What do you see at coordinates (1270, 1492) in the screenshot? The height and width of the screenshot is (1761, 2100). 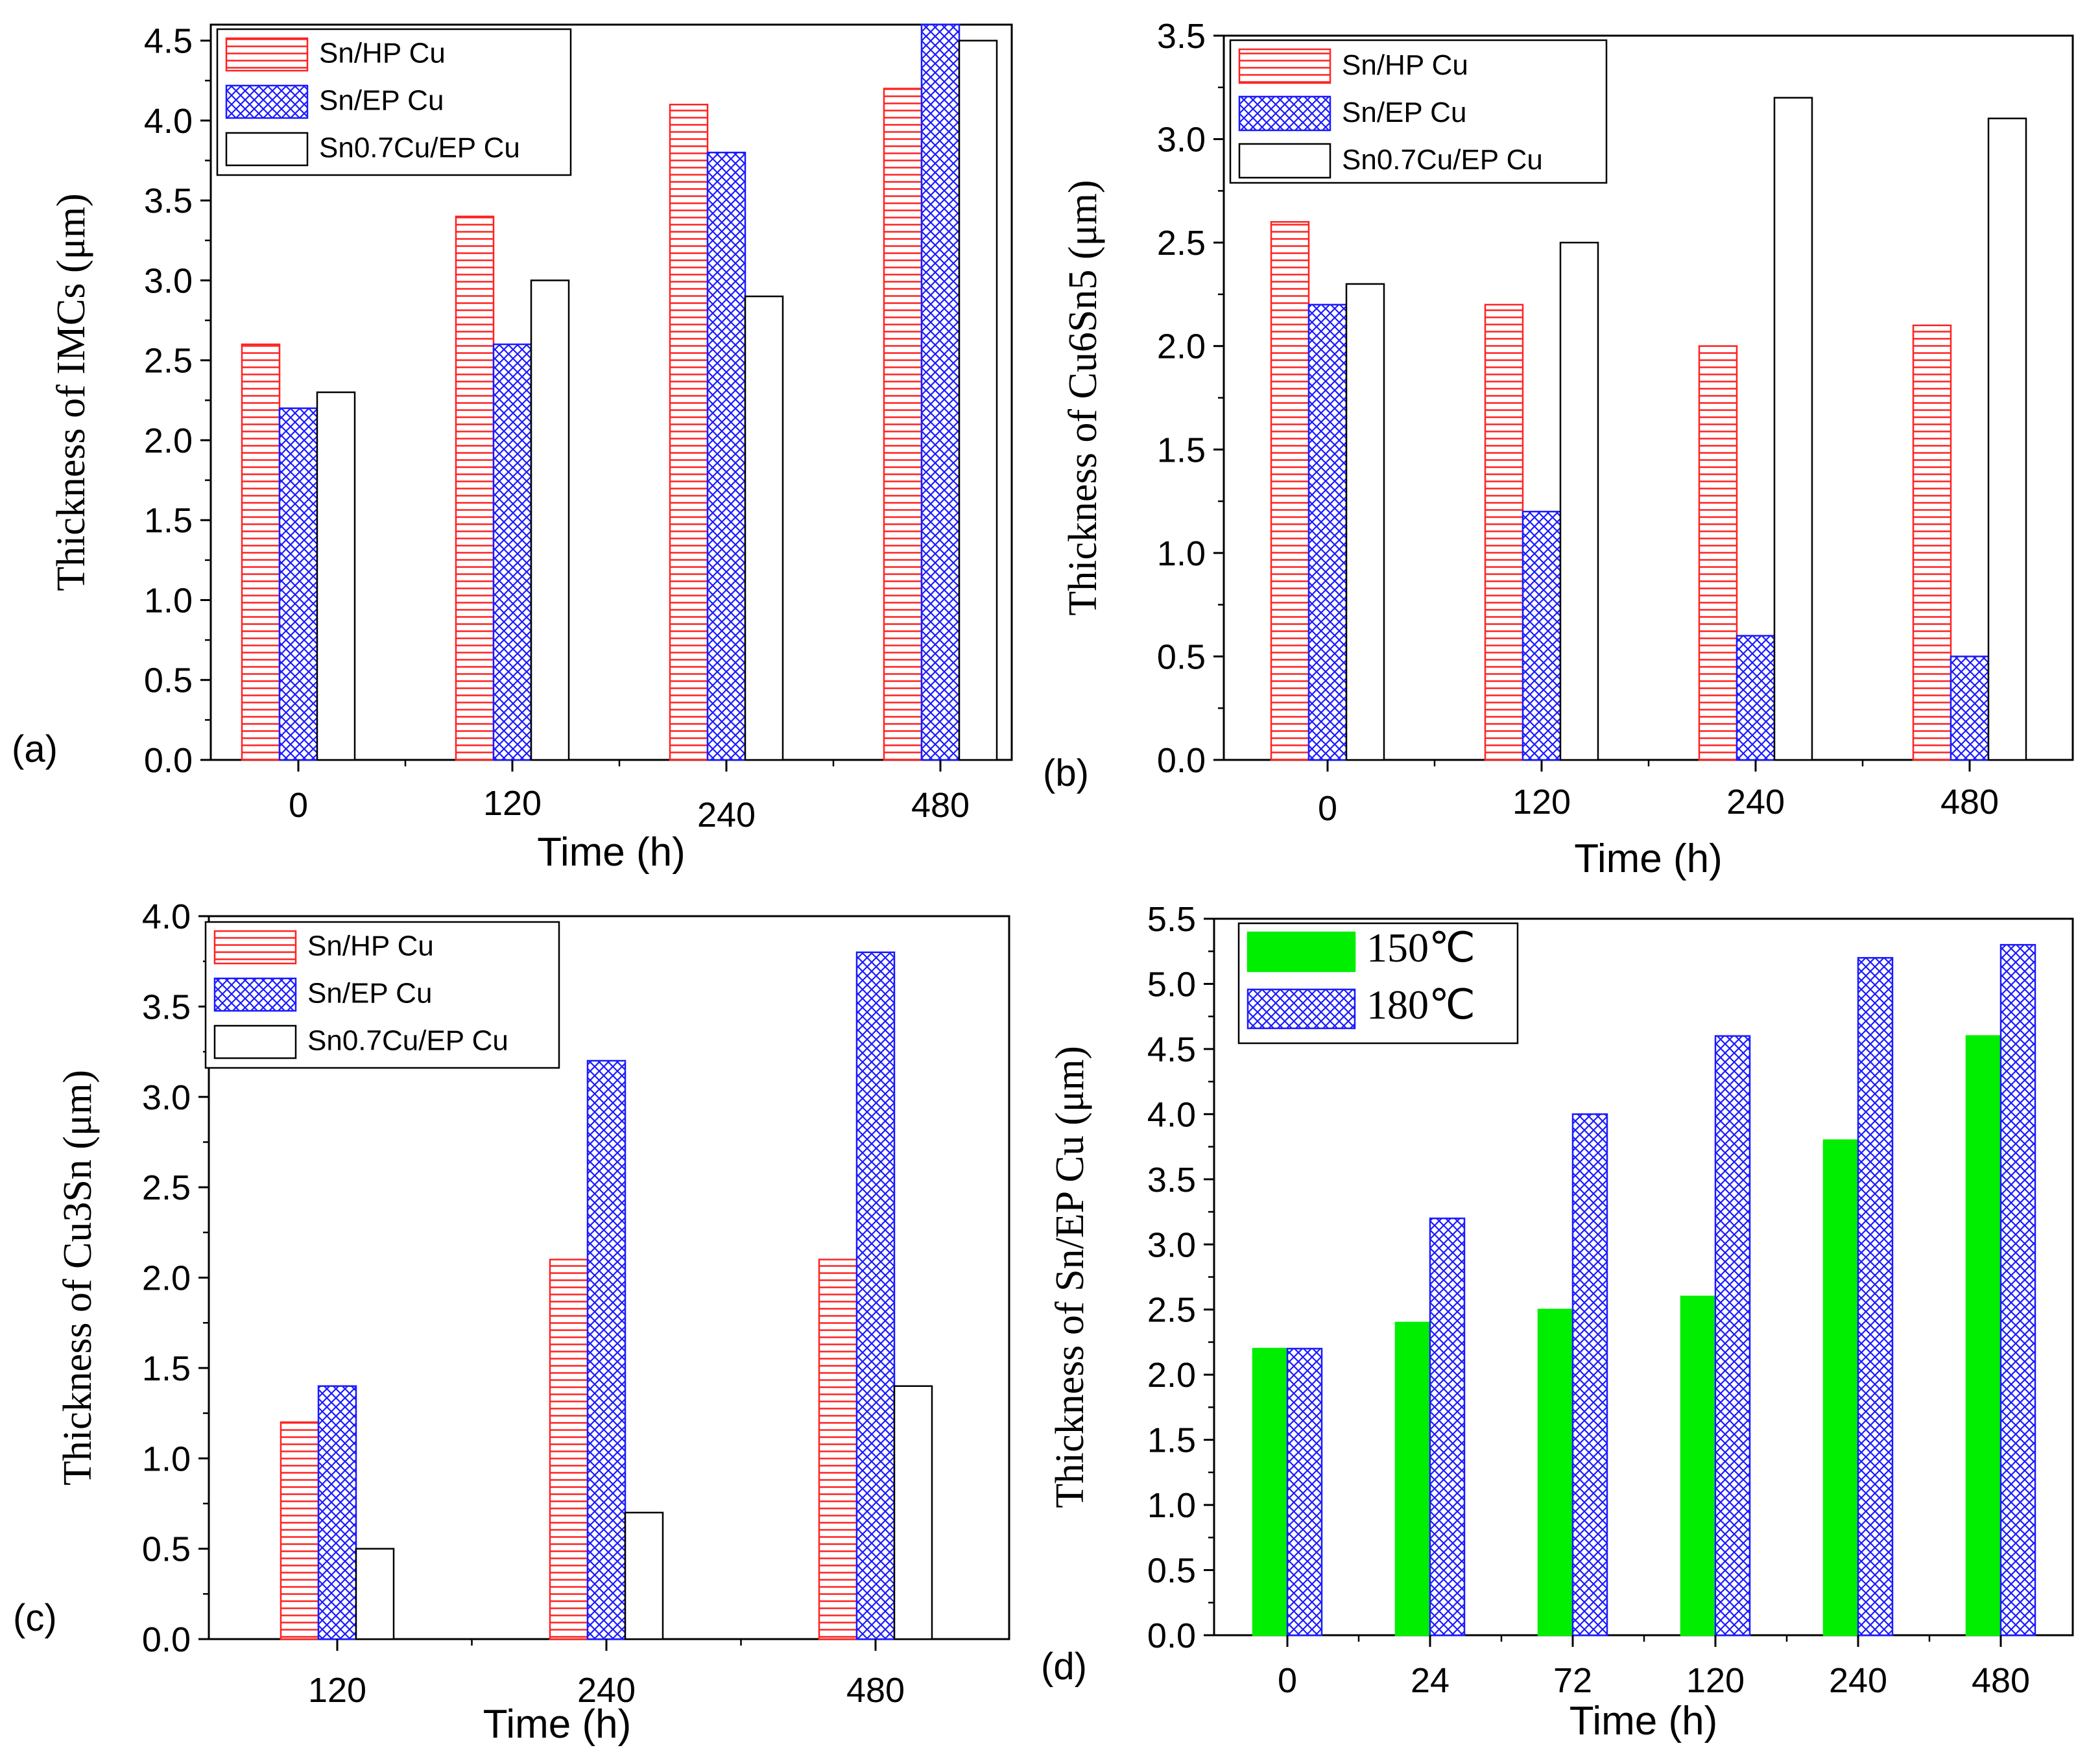 I see `bar-150--0` at bounding box center [1270, 1492].